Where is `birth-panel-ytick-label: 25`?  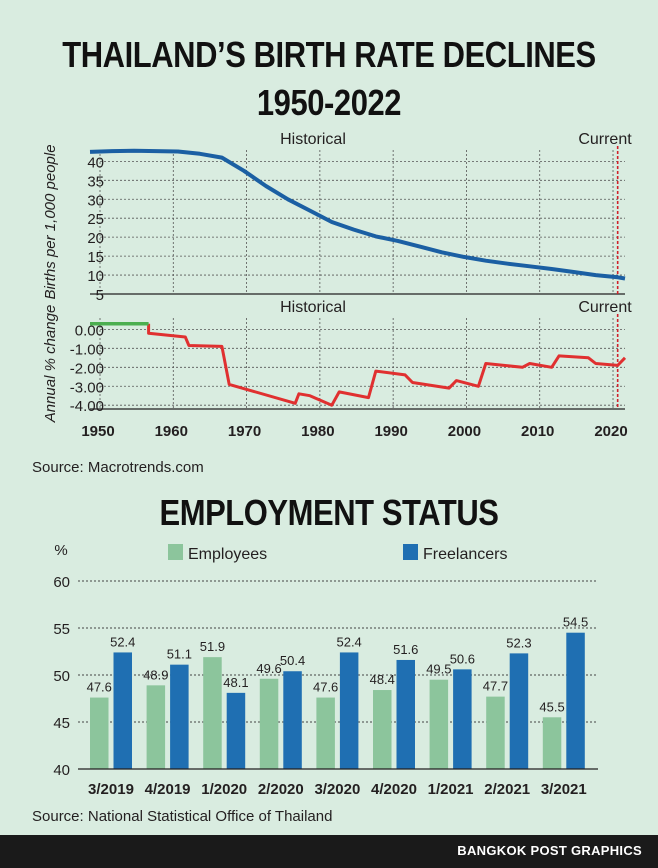 birth-panel-ytick-label: 25 is located at coordinates (95, 219).